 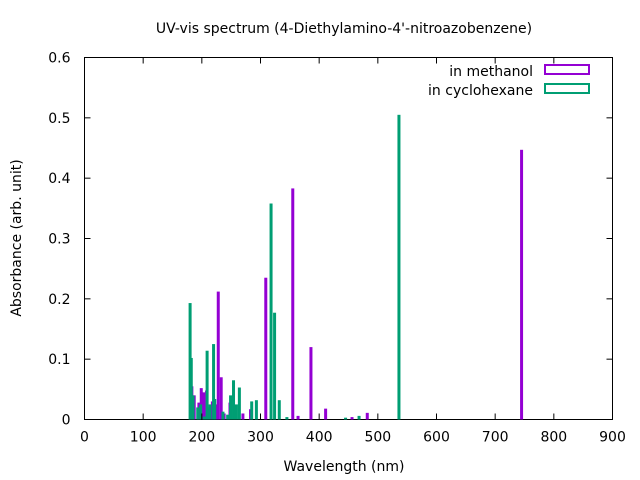 What do you see at coordinates (66, 421) in the screenshot?
I see `y-tick-label-0: 0` at bounding box center [66, 421].